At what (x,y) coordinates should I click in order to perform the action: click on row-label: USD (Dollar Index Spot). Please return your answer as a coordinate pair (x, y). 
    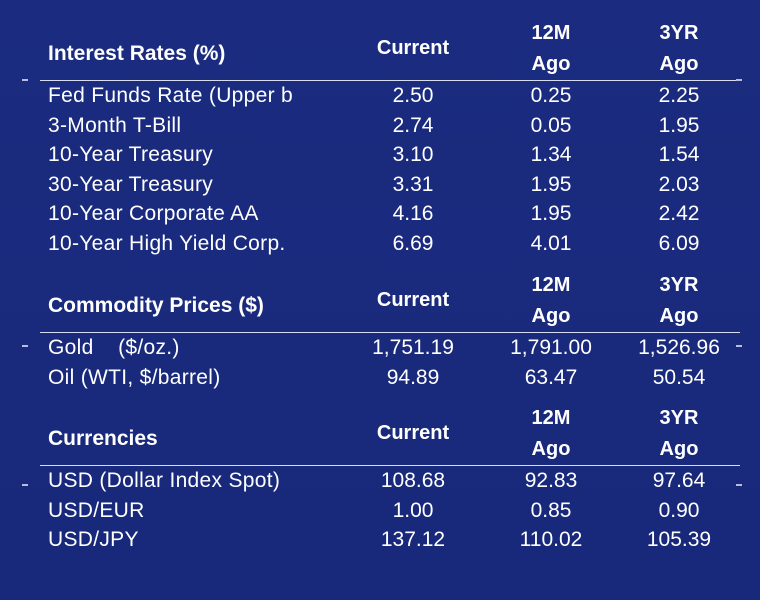
    Looking at the image, I should click on (164, 480).